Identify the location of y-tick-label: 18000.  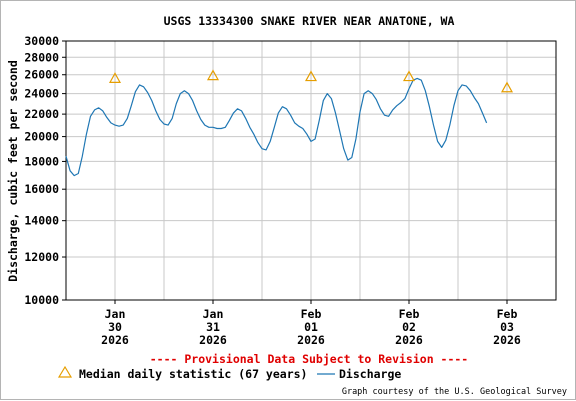
(41, 161).